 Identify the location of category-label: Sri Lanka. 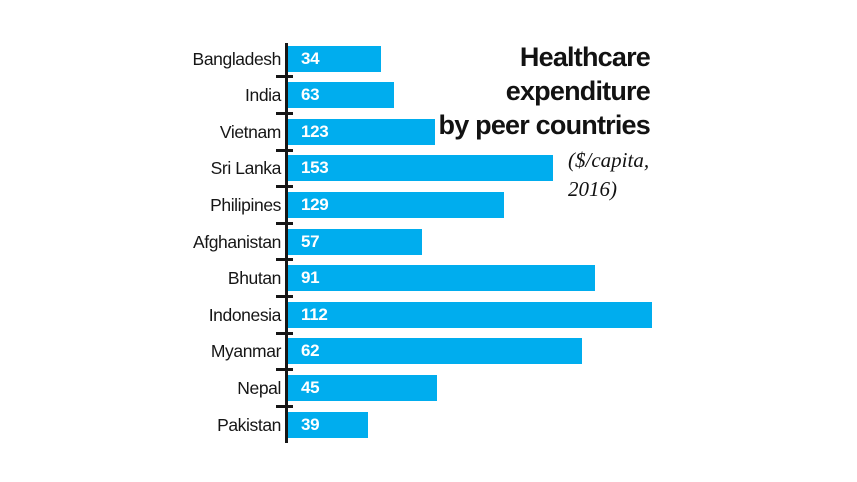
(246, 168).